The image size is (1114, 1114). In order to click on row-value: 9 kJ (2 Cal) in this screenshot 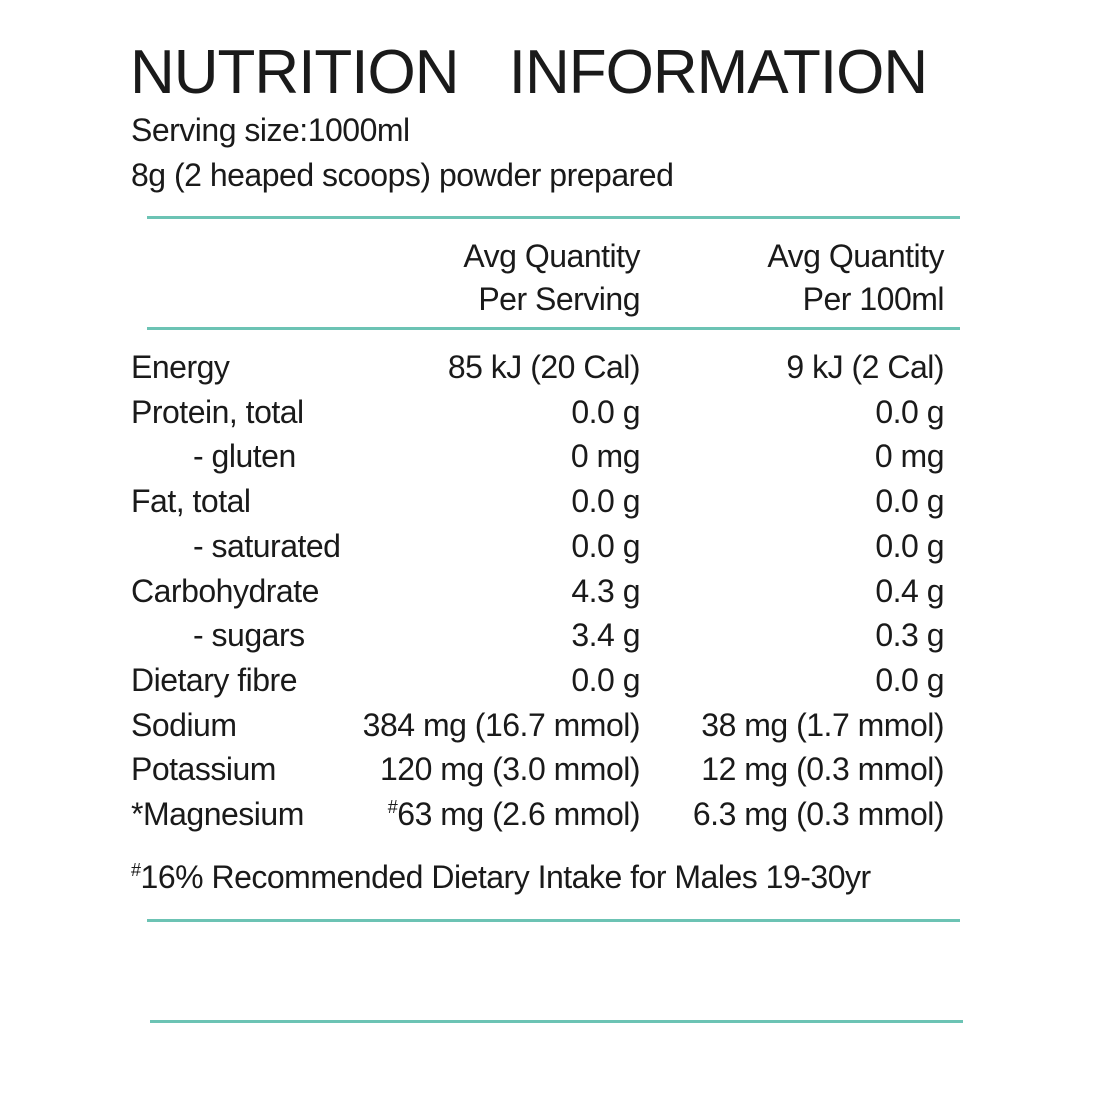, I will do `click(865, 367)`.